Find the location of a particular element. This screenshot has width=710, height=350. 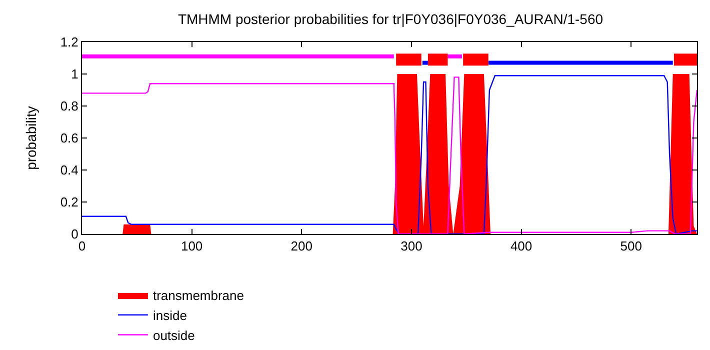

y-tick-label: 0.6 is located at coordinates (69, 138).